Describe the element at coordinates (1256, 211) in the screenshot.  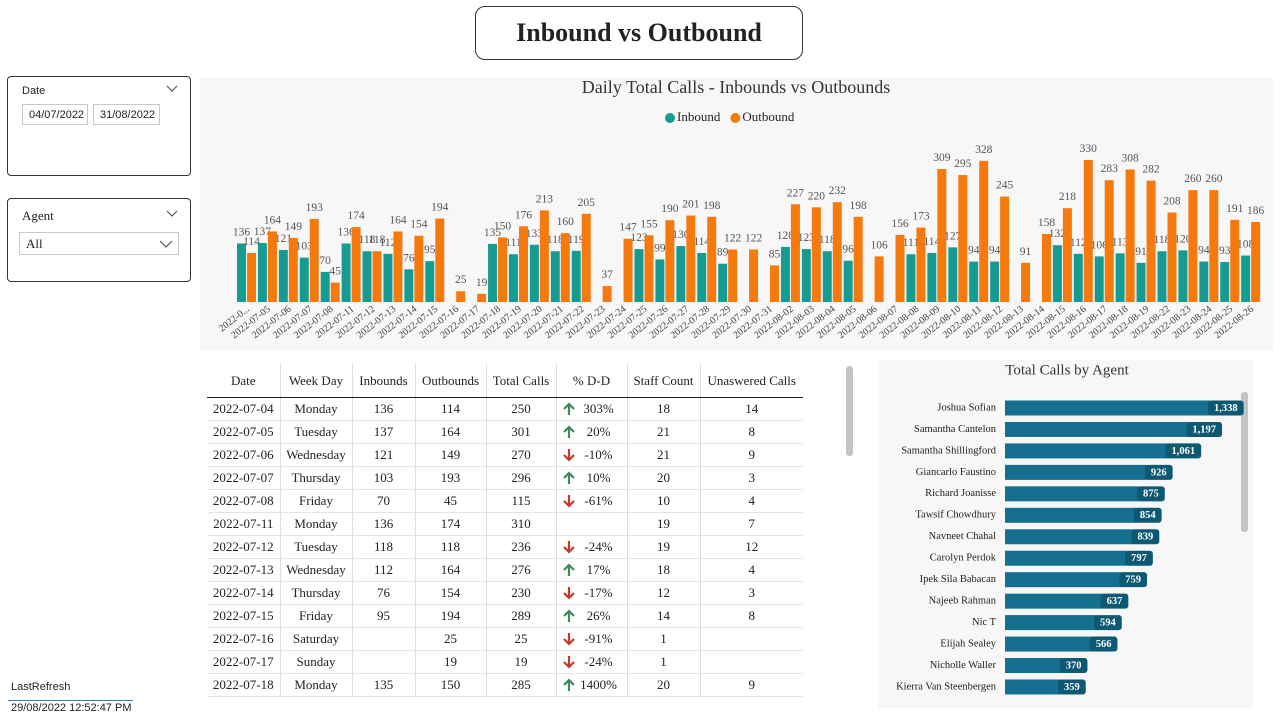
I see `data-label: 186` at that location.